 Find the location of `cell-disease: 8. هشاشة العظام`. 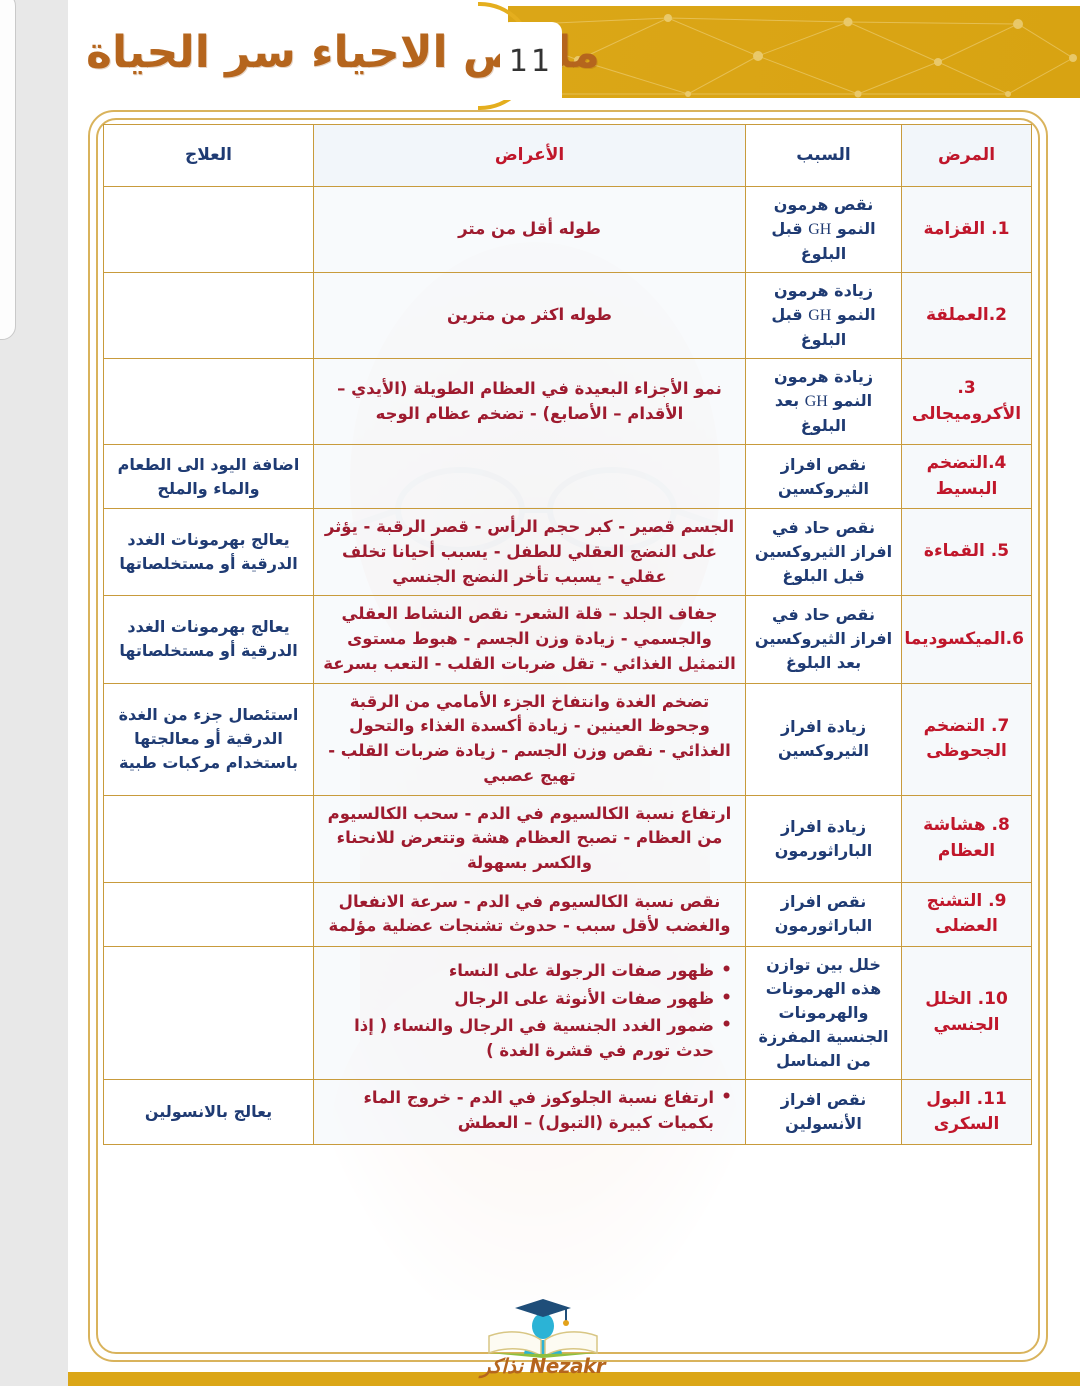

cell-disease: 8. هشاشة العظام is located at coordinates (966, 838).